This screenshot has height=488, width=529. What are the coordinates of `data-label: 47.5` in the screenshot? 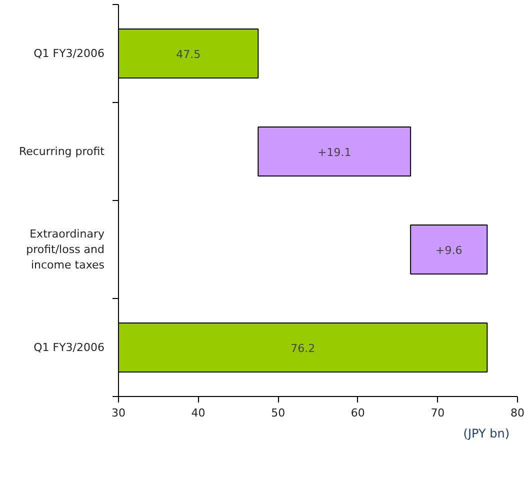 It's located at (188, 54).